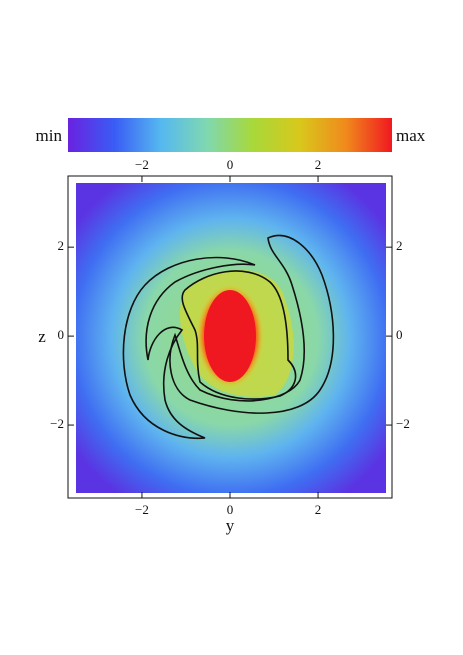  What do you see at coordinates (230, 164) in the screenshot?
I see `x-tick-label-top: 0` at bounding box center [230, 164].